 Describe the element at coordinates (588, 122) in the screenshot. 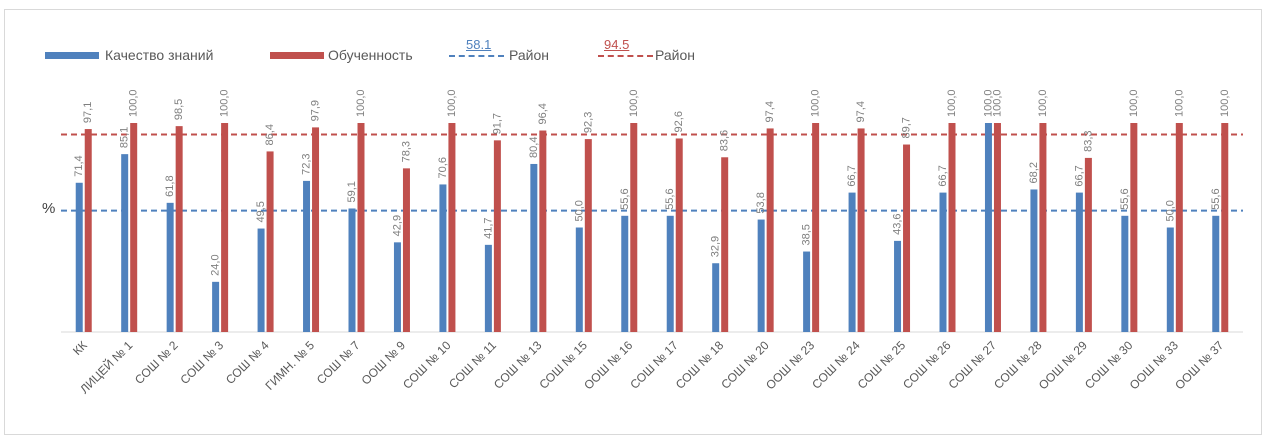

I see `data-label-learning: 92,3` at that location.